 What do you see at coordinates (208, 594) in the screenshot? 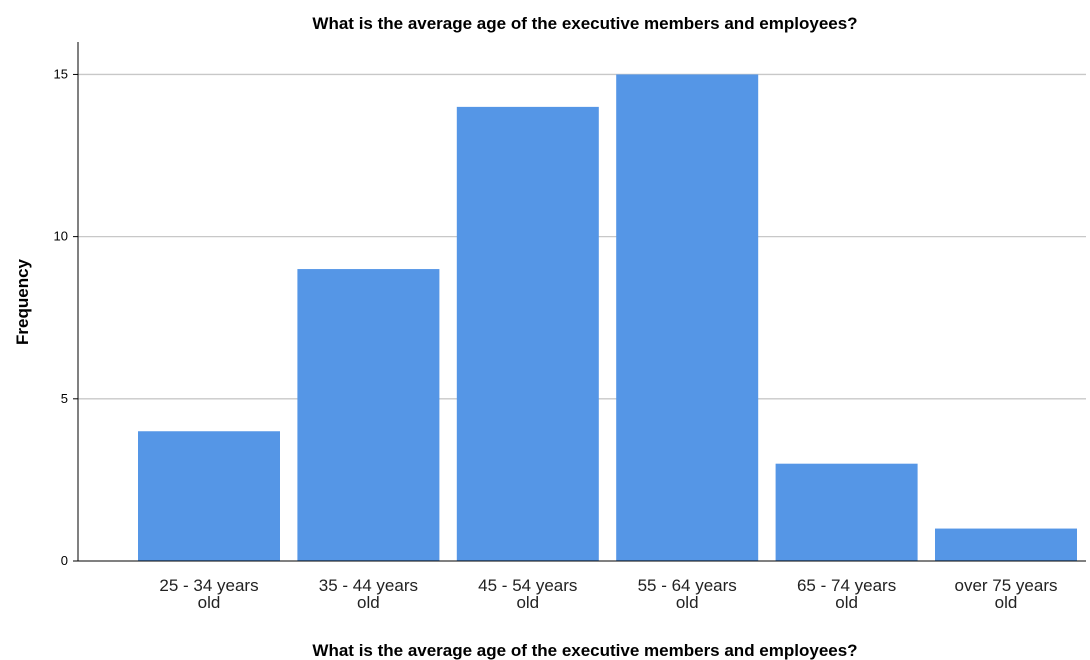
I see `x-tick-label: 25 - 34 years old` at bounding box center [208, 594].